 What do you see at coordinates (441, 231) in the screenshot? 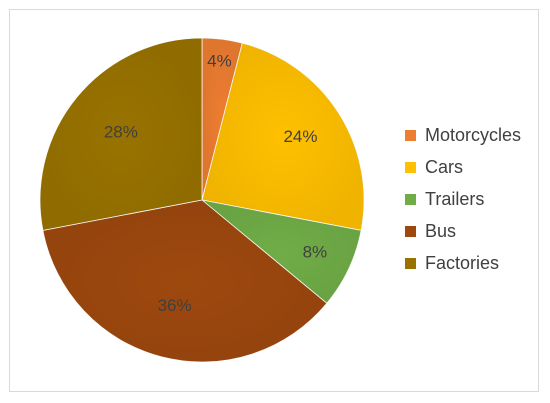
I see `legend-label-bus: Bus` at bounding box center [441, 231].